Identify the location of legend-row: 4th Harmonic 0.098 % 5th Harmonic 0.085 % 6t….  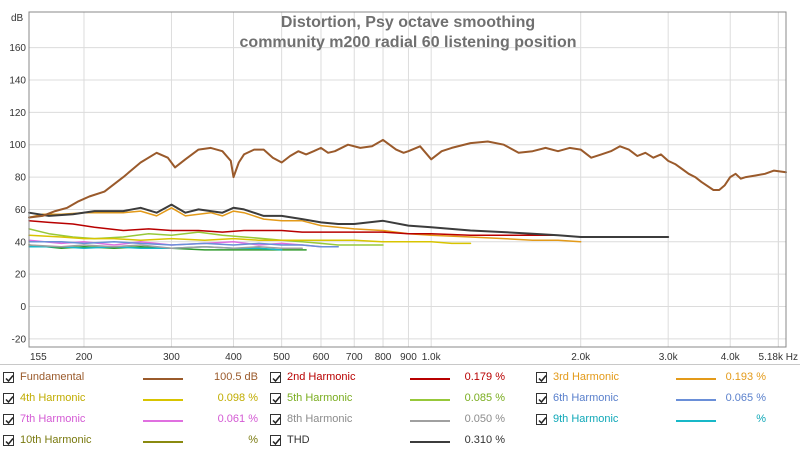
(400, 400).